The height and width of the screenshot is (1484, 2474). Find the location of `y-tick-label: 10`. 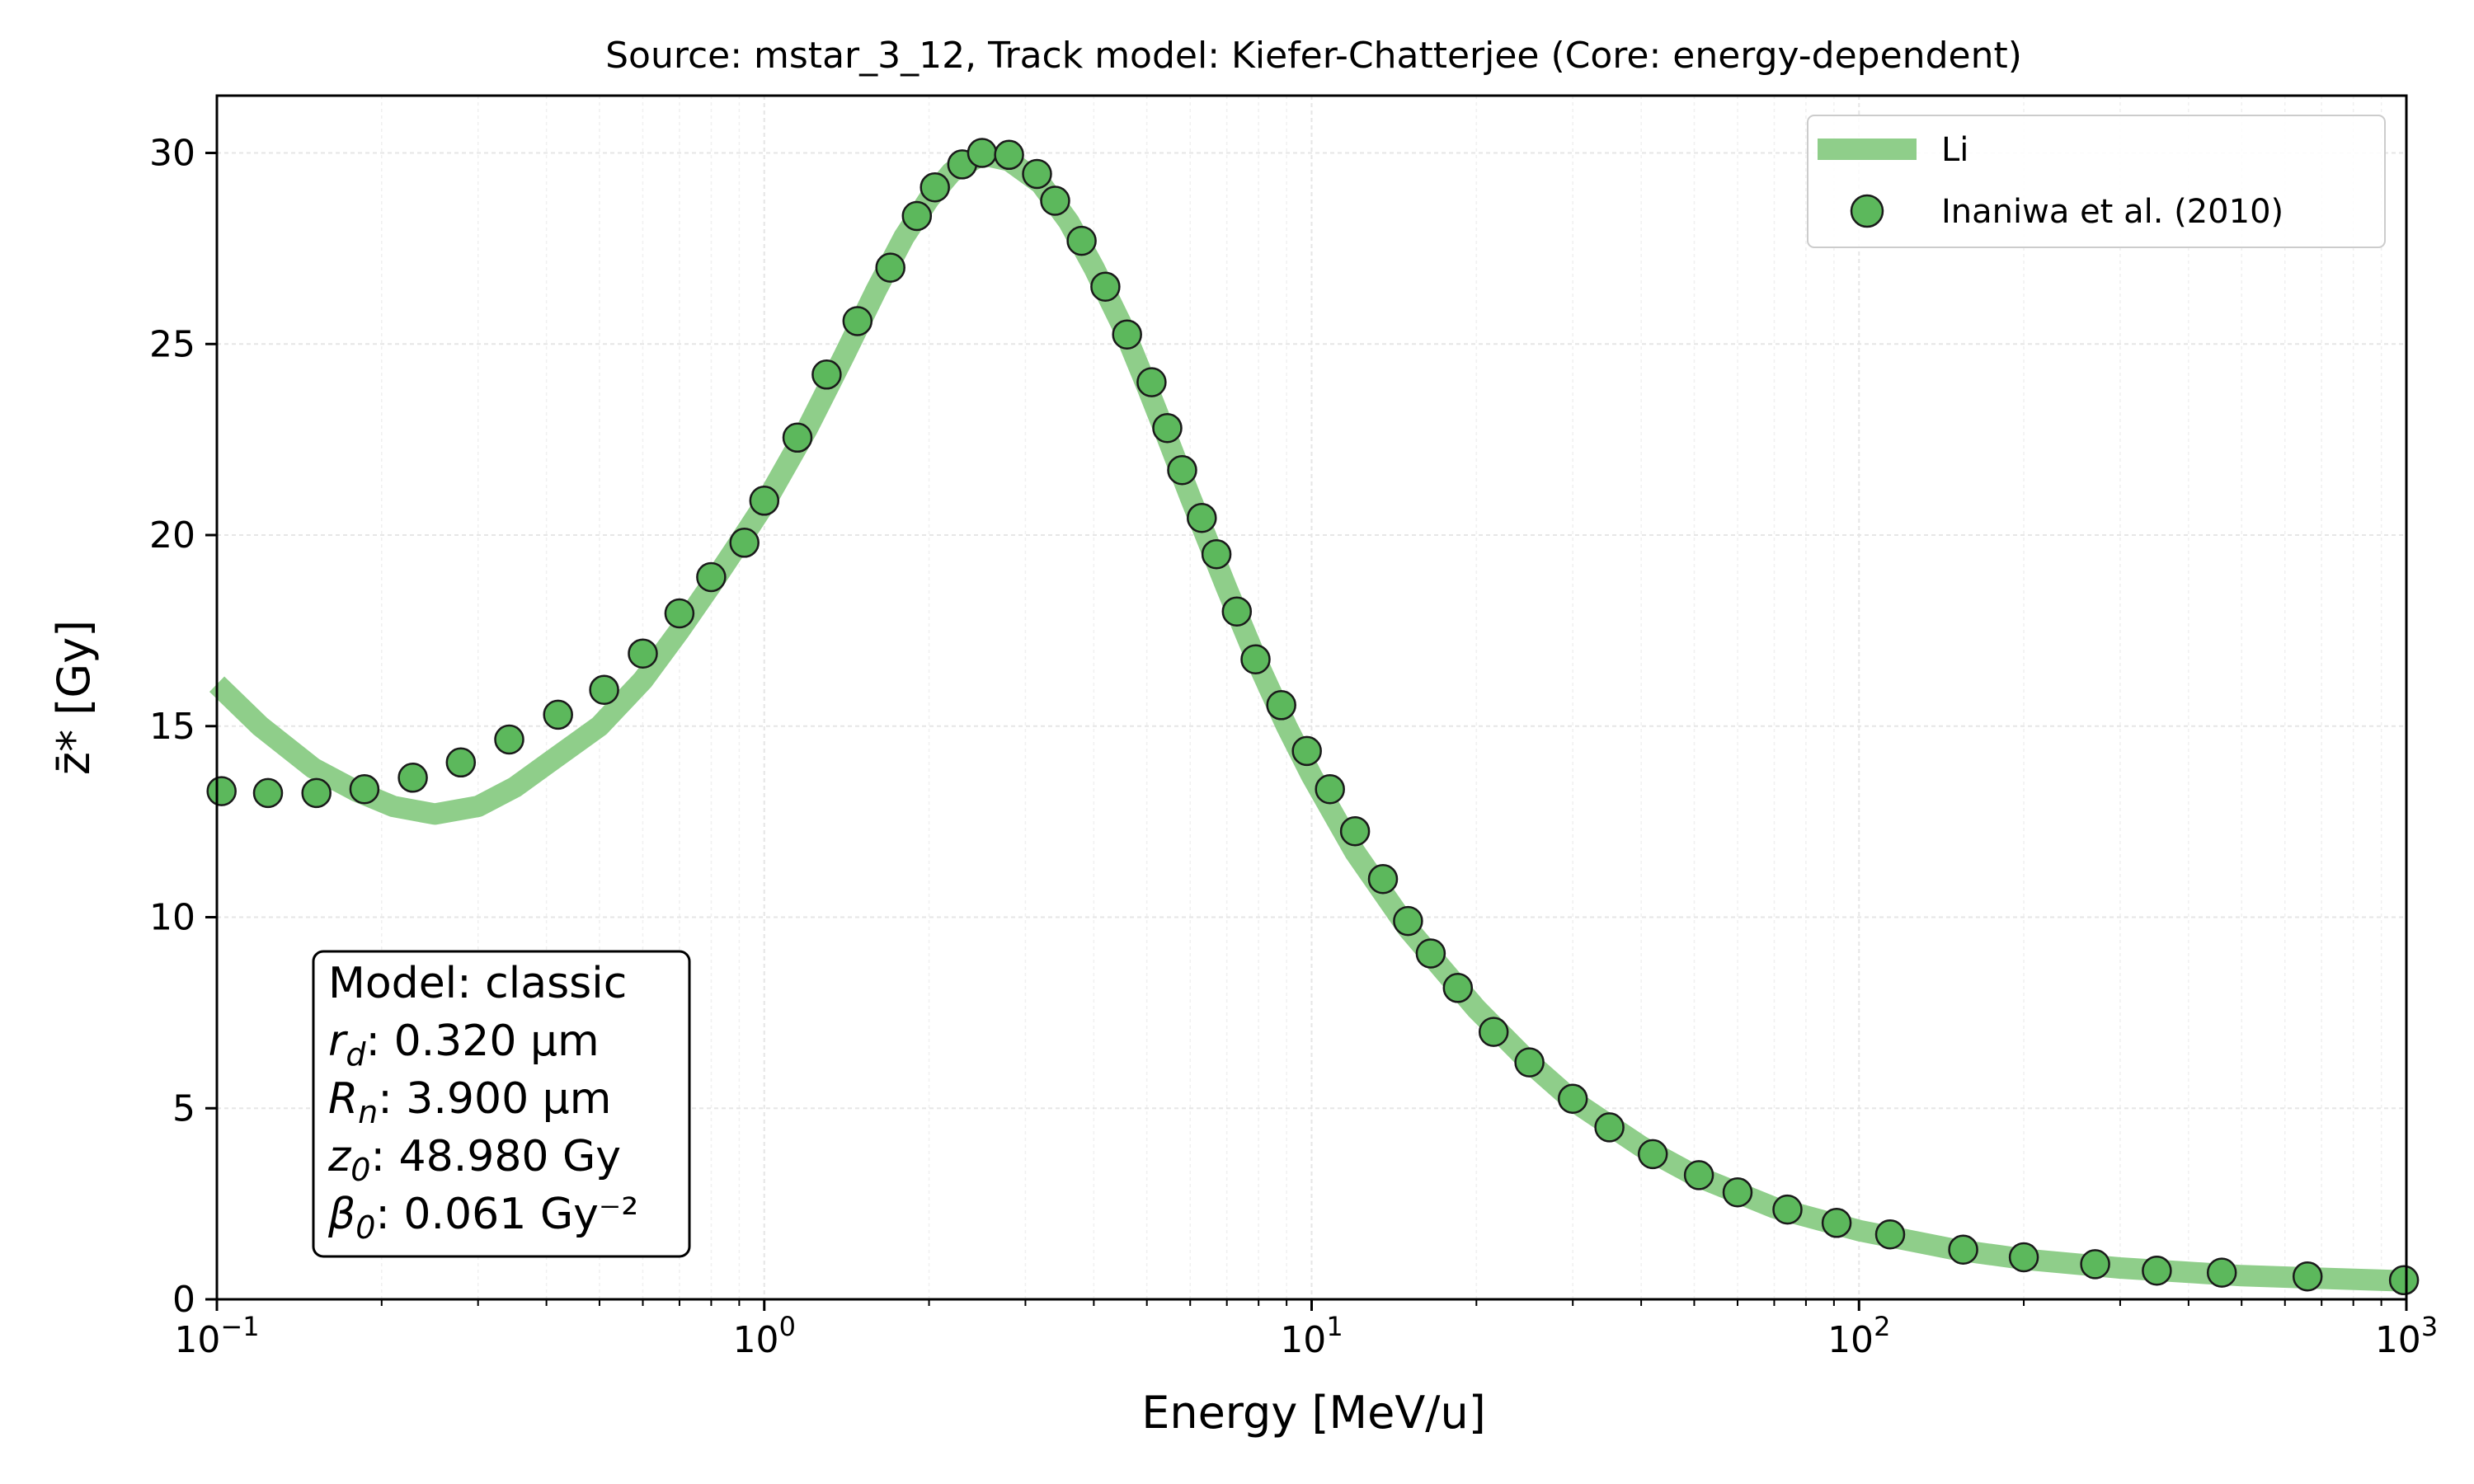

y-tick-label: 10 is located at coordinates (172, 918).